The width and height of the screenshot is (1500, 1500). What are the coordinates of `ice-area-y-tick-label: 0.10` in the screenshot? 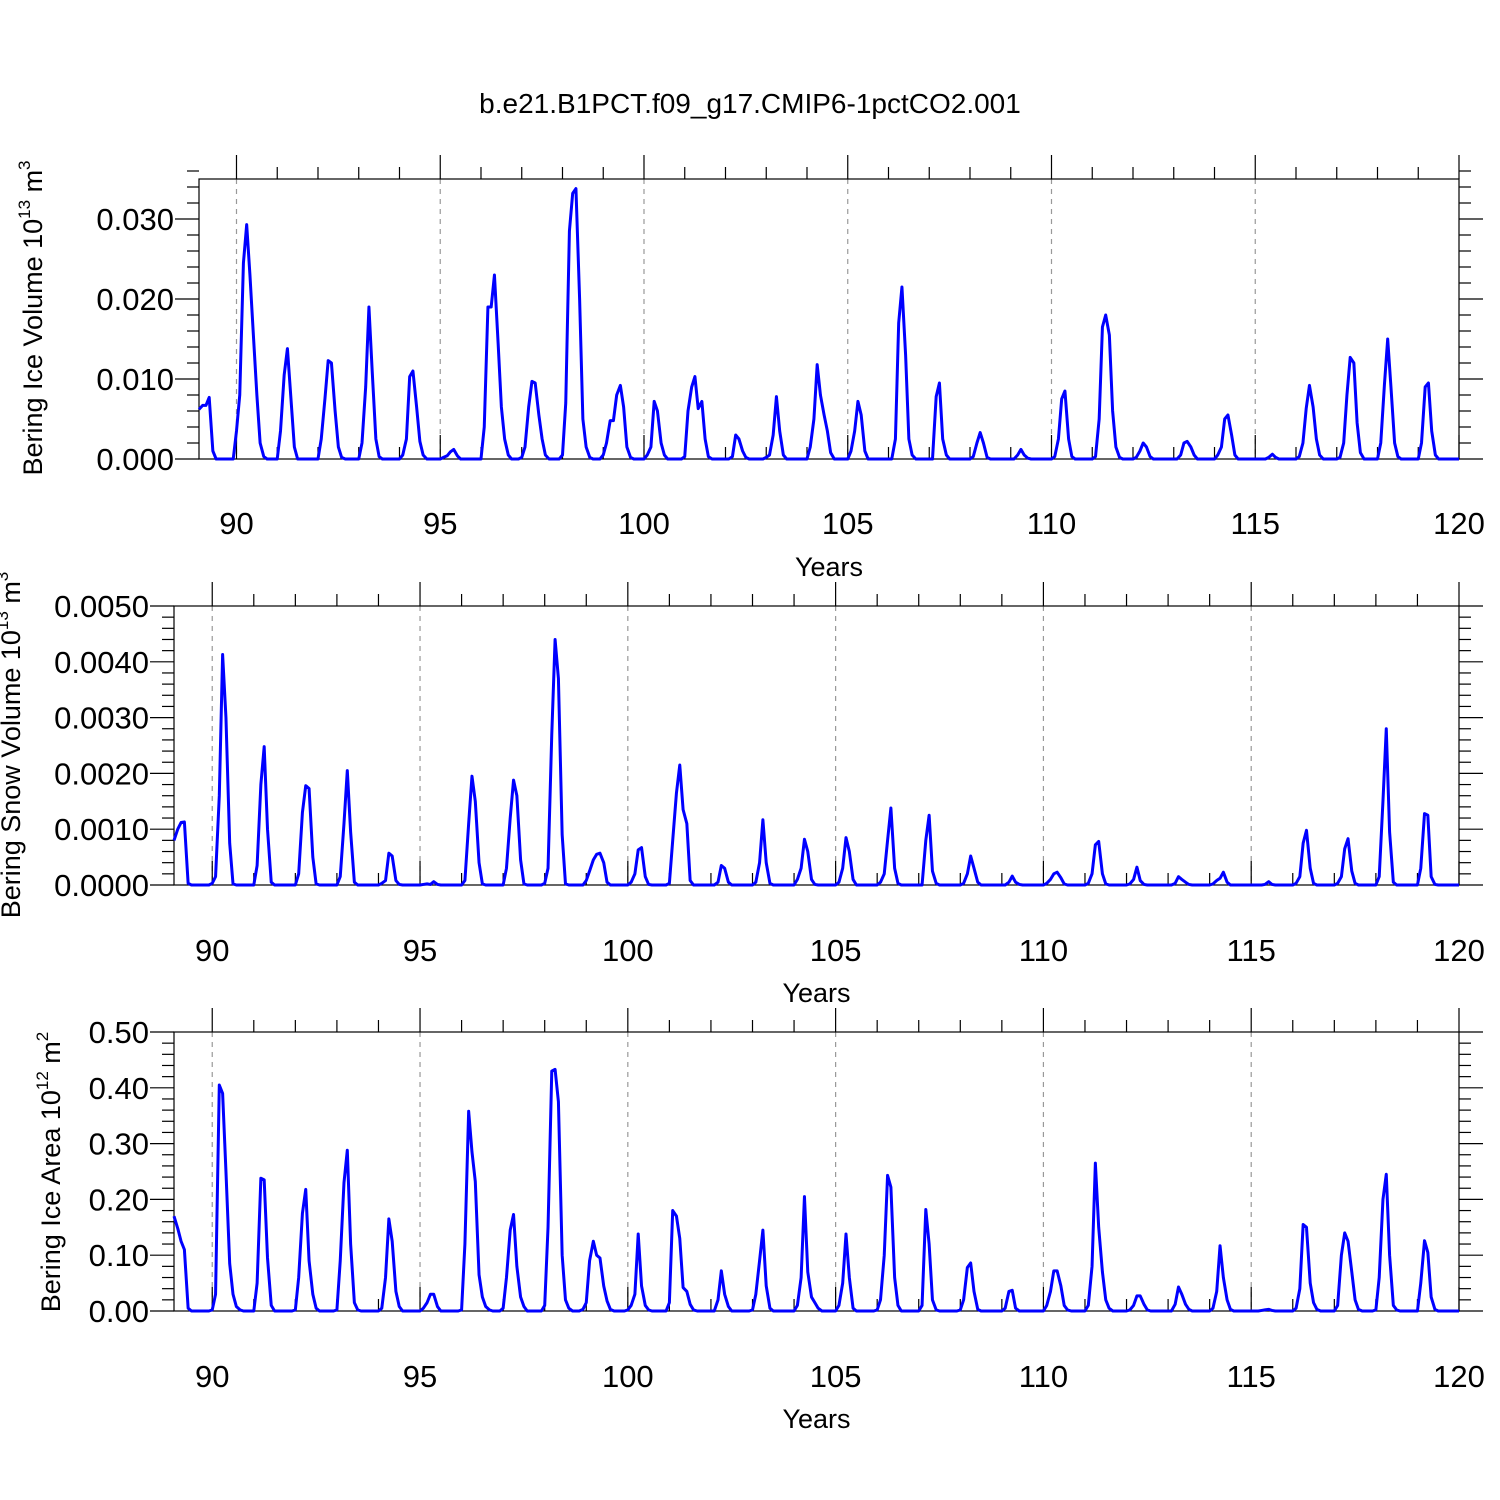 It's located at (119, 1255).